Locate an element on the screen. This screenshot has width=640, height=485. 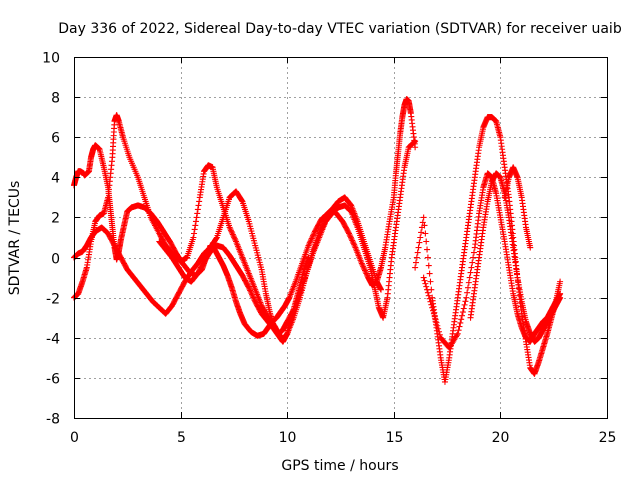
y-tick-label: 6 is located at coordinates (55, 139).